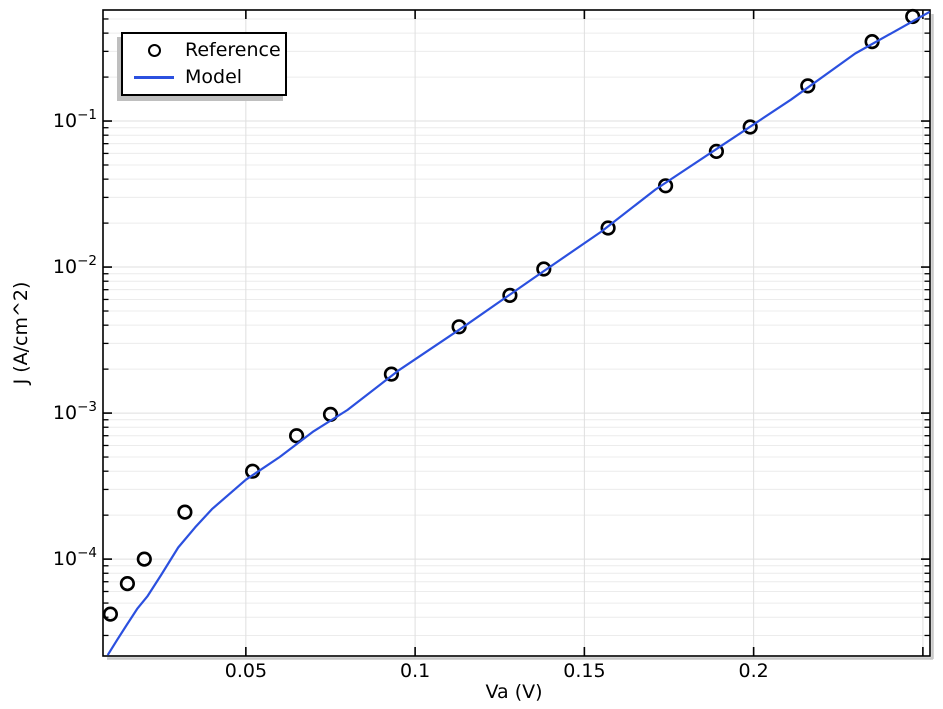 Image resolution: width=943 pixels, height=709 pixels. What do you see at coordinates (75, 265) in the screenshot?
I see `y-tick-label: 10⁻²` at bounding box center [75, 265].